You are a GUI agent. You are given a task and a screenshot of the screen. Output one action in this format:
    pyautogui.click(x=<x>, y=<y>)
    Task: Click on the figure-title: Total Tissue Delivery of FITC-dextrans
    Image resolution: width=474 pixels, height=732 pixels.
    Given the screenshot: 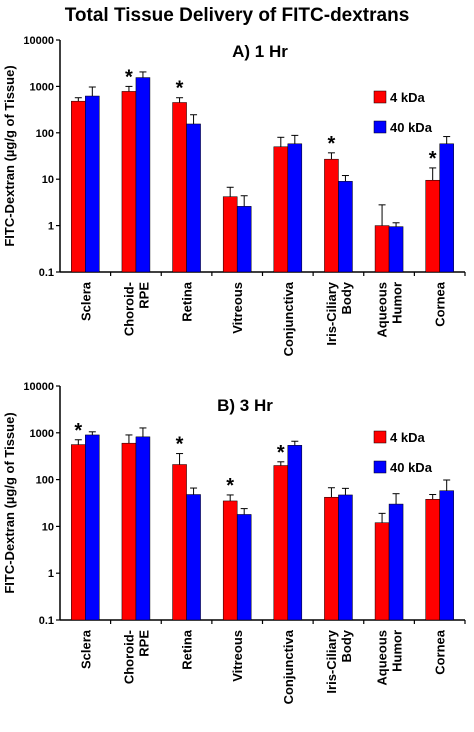 What is the action you would take?
    pyautogui.click(x=237, y=15)
    